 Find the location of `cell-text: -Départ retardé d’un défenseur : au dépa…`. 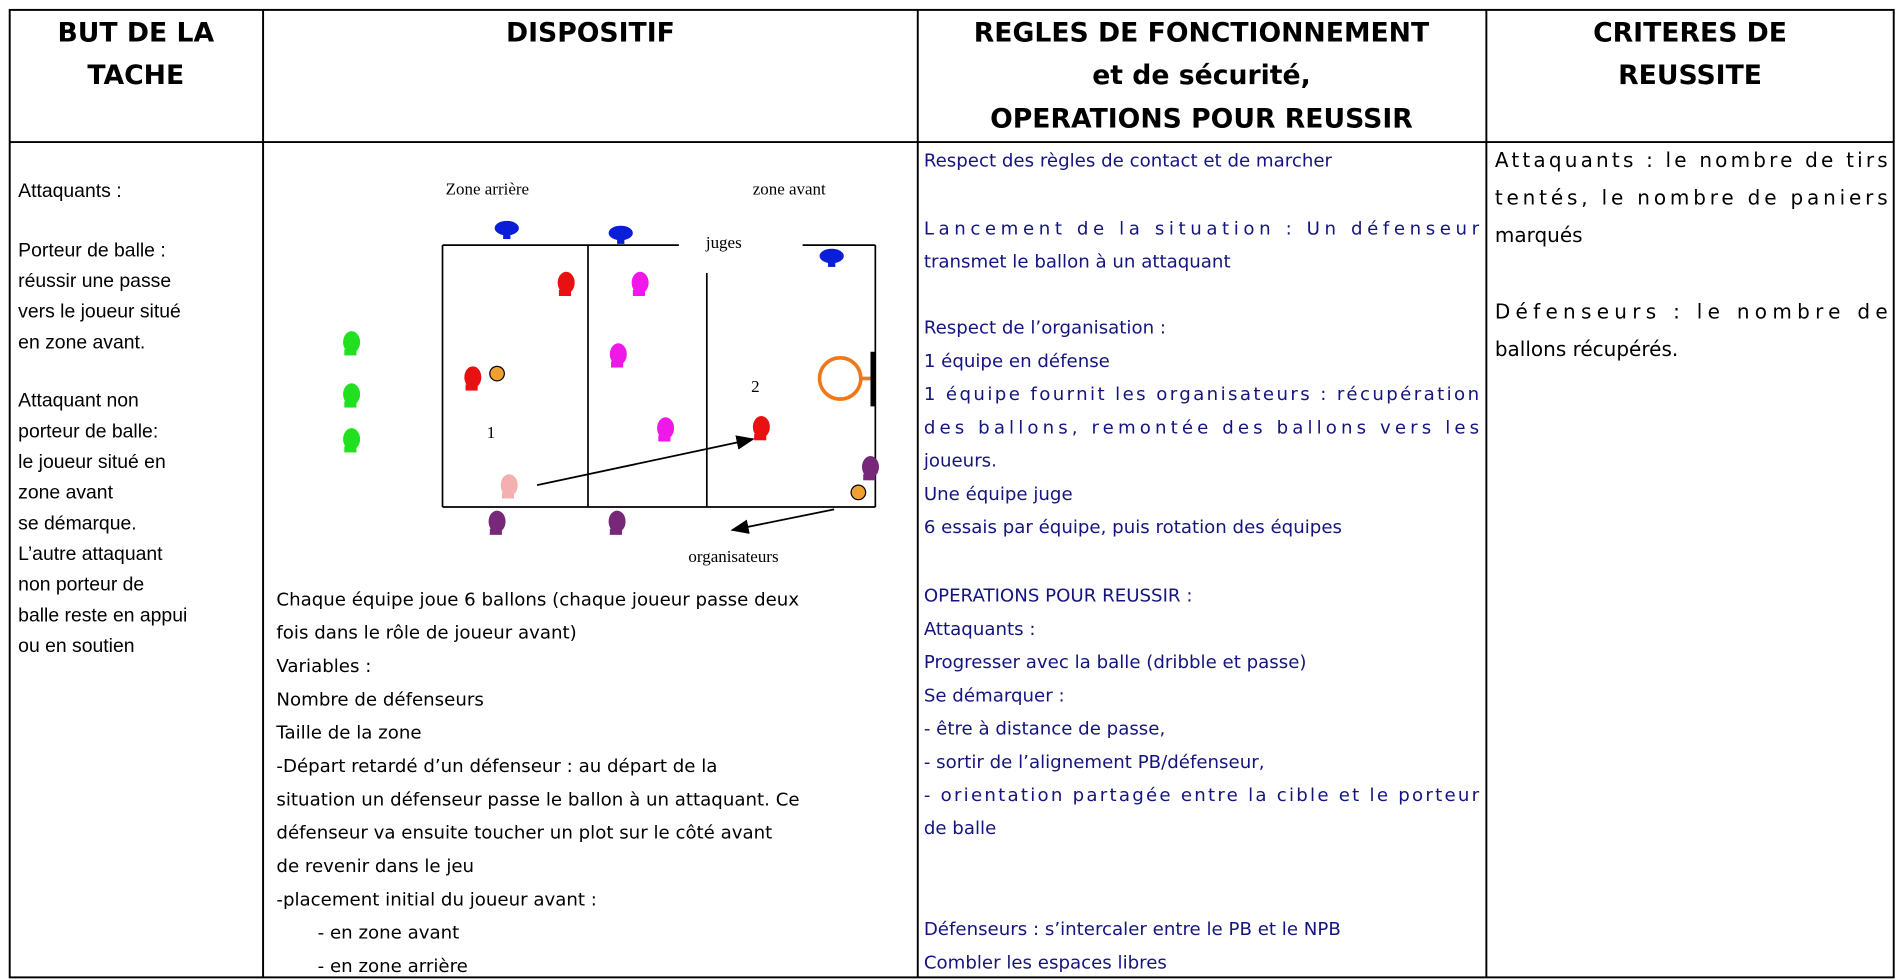

cell-text: -Départ retardé d’un défenseur : au dépa… is located at coordinates (496, 766).